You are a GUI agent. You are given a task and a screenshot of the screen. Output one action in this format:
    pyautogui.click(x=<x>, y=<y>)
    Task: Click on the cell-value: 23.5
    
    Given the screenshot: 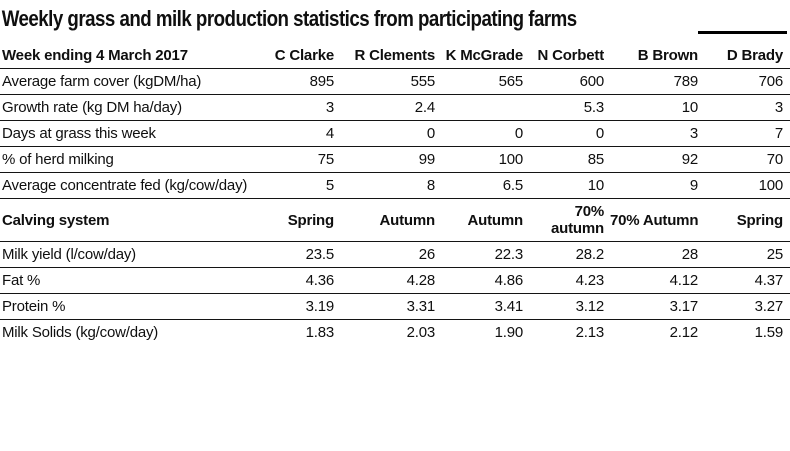 What is the action you would take?
    pyautogui.click(x=292, y=254)
    